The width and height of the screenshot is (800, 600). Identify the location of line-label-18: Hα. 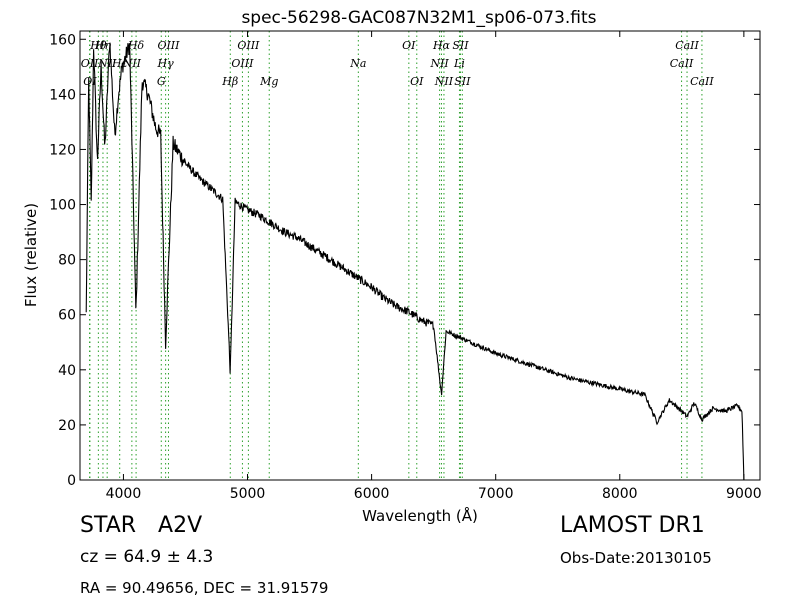
(441, 45).